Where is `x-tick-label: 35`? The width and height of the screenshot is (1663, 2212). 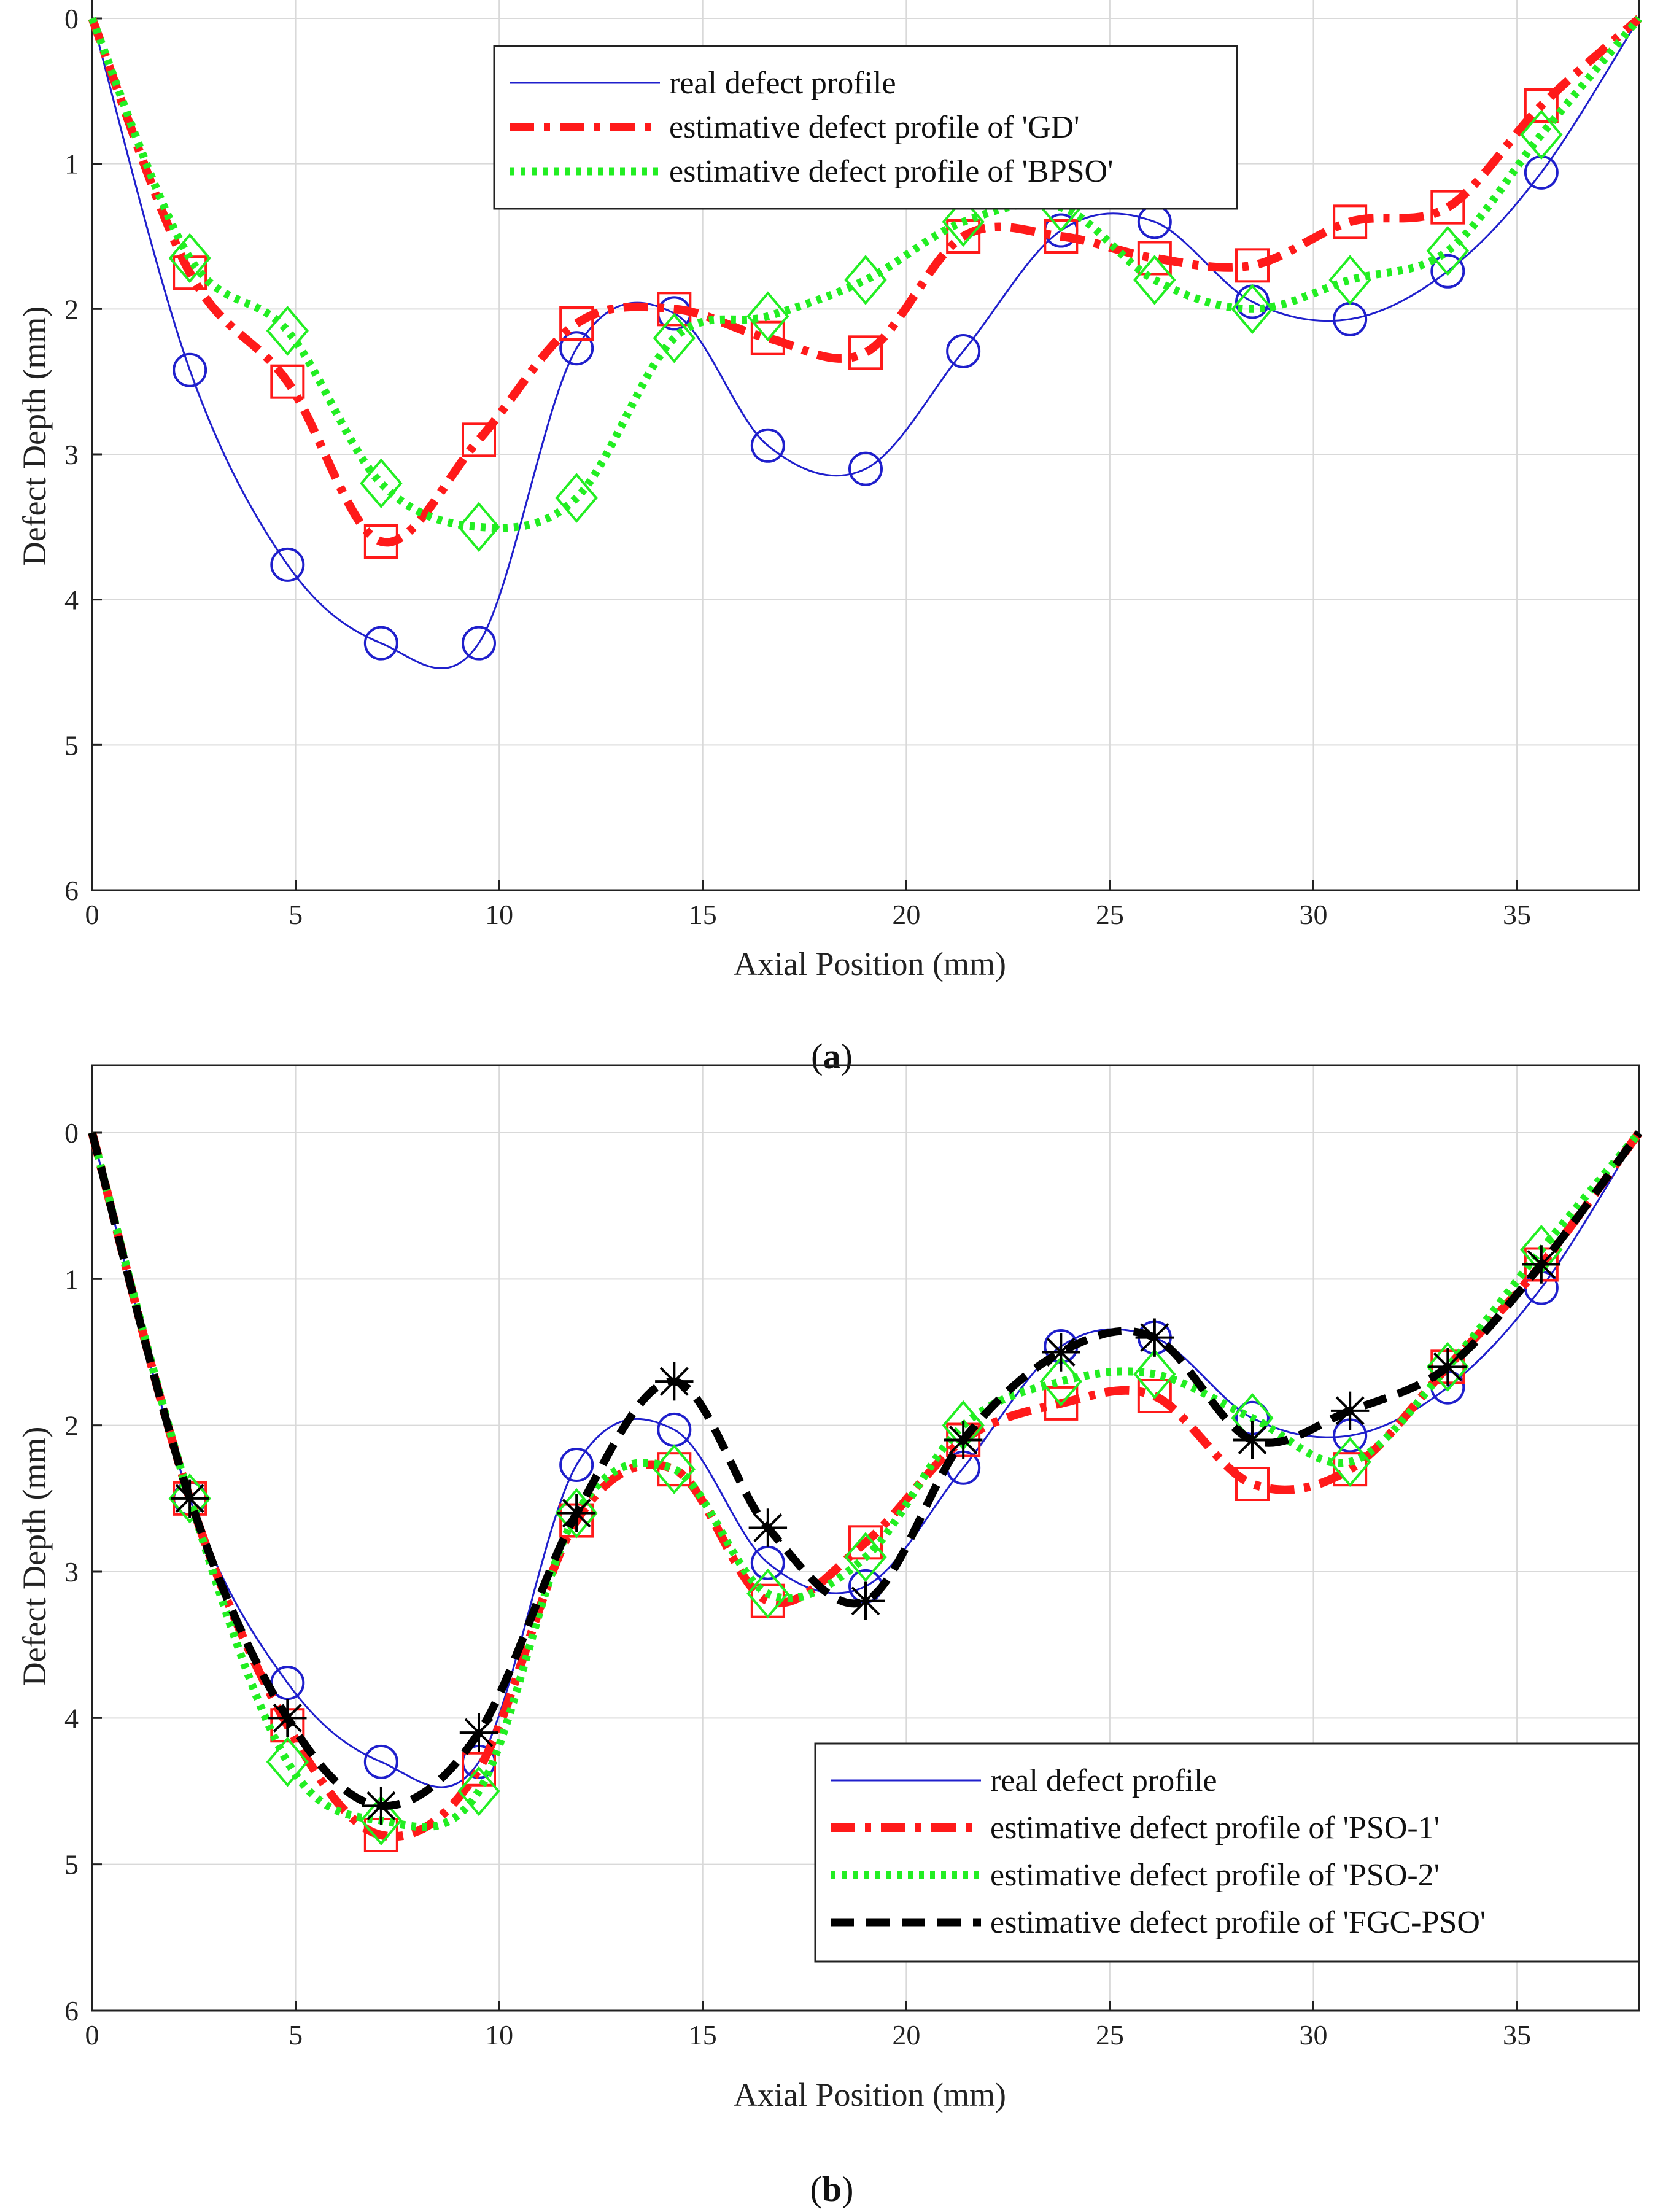
x-tick-label: 35 is located at coordinates (1517, 2035).